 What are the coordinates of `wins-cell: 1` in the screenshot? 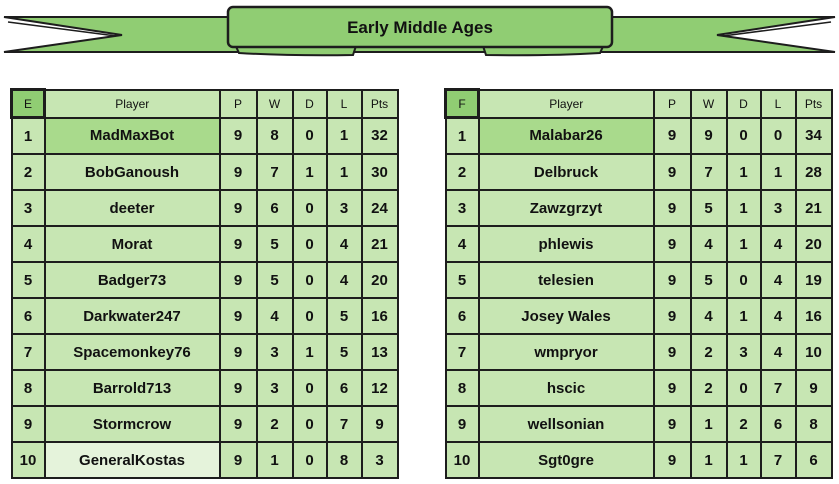 It's located at (274, 460).